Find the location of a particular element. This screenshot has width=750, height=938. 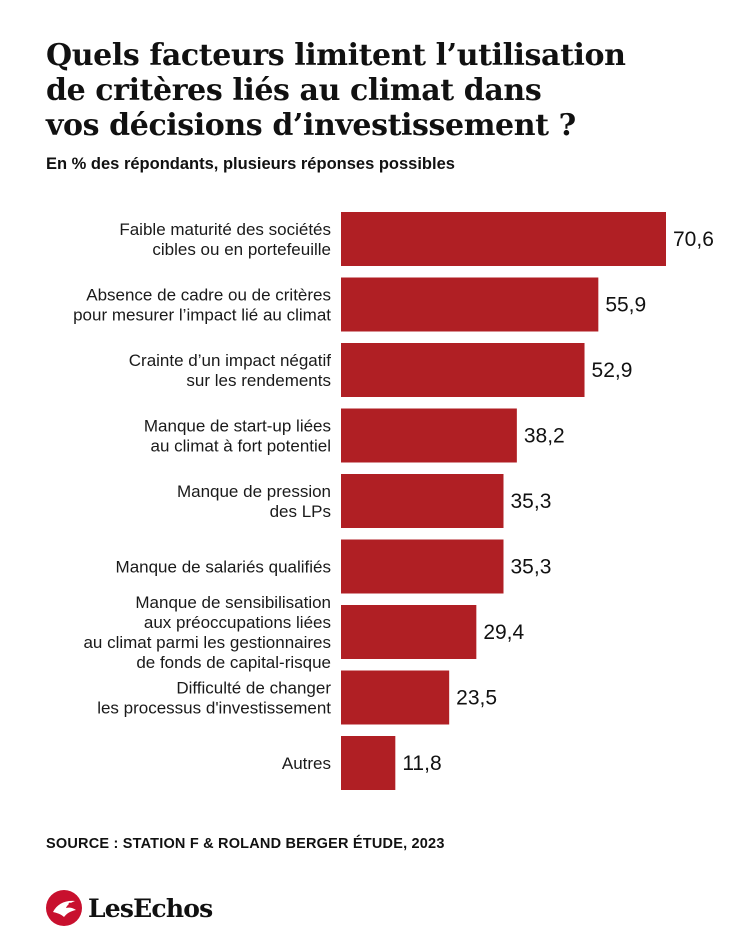

category-label-line: Crainte d’un impact négatif is located at coordinates (230, 360).